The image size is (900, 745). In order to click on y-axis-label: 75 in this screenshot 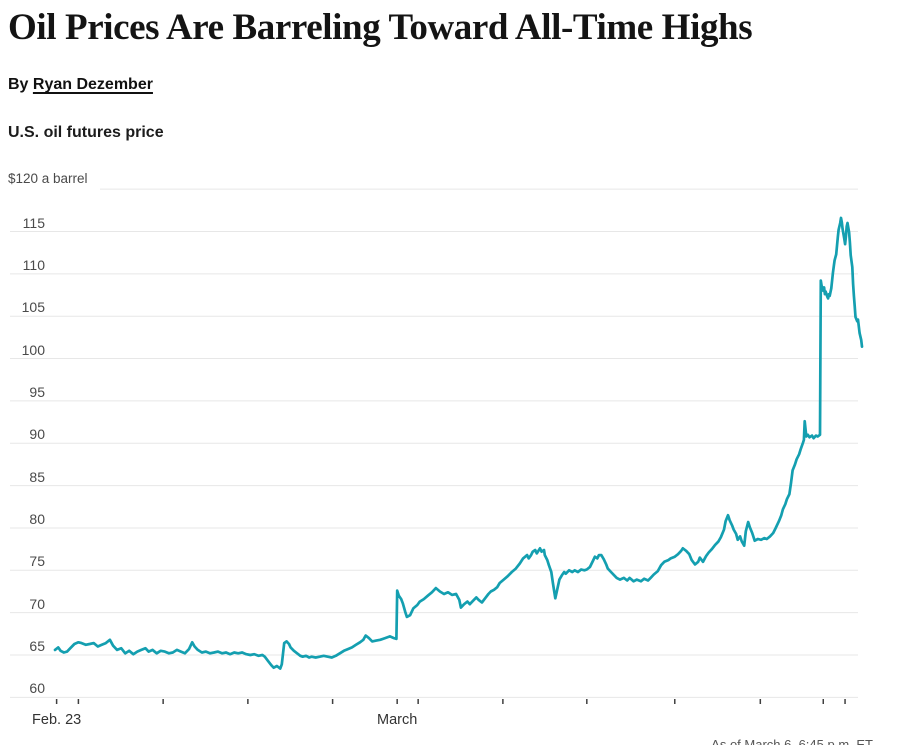, I will do `click(37, 561)`.